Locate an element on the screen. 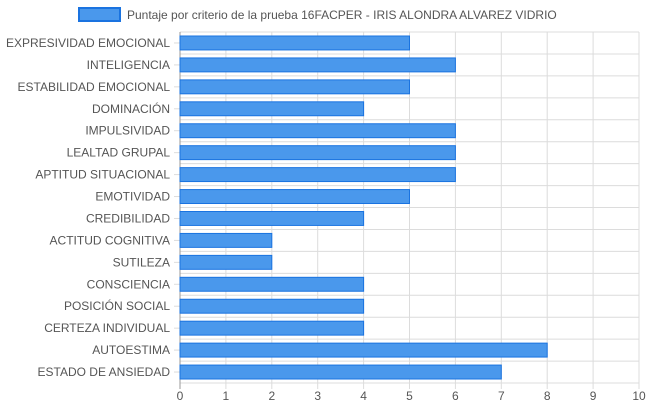 The width and height of the screenshot is (648, 415). y-tick-label: EXPRESIVIDAD EMOCIONAL is located at coordinates (88, 43).